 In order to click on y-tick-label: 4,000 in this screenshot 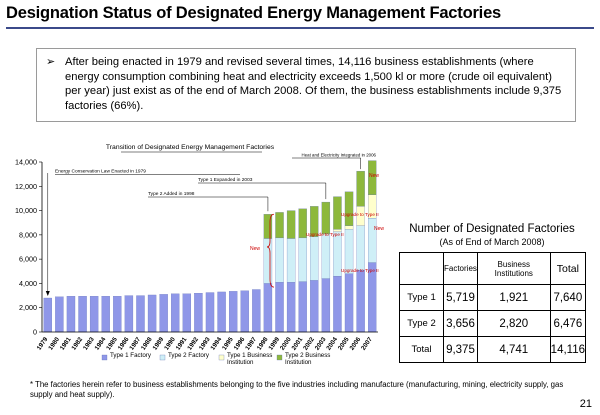, I will do `click(28, 283)`.